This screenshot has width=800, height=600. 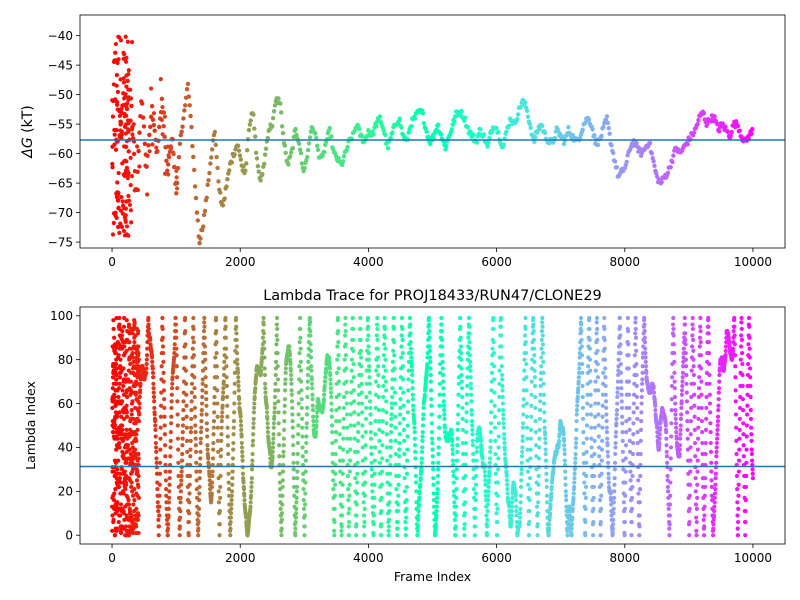 What do you see at coordinates (65, 492) in the screenshot?
I see `y-tick-label: 20` at bounding box center [65, 492].